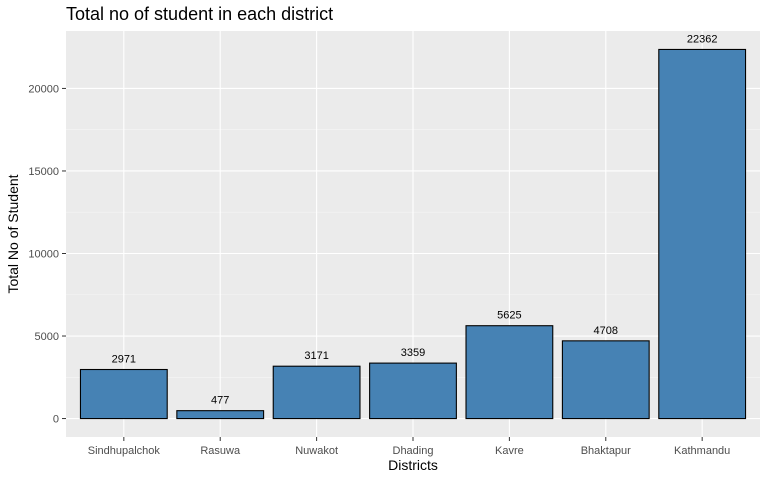  What do you see at coordinates (509, 372) in the screenshot?
I see `bar-kavre` at bounding box center [509, 372].